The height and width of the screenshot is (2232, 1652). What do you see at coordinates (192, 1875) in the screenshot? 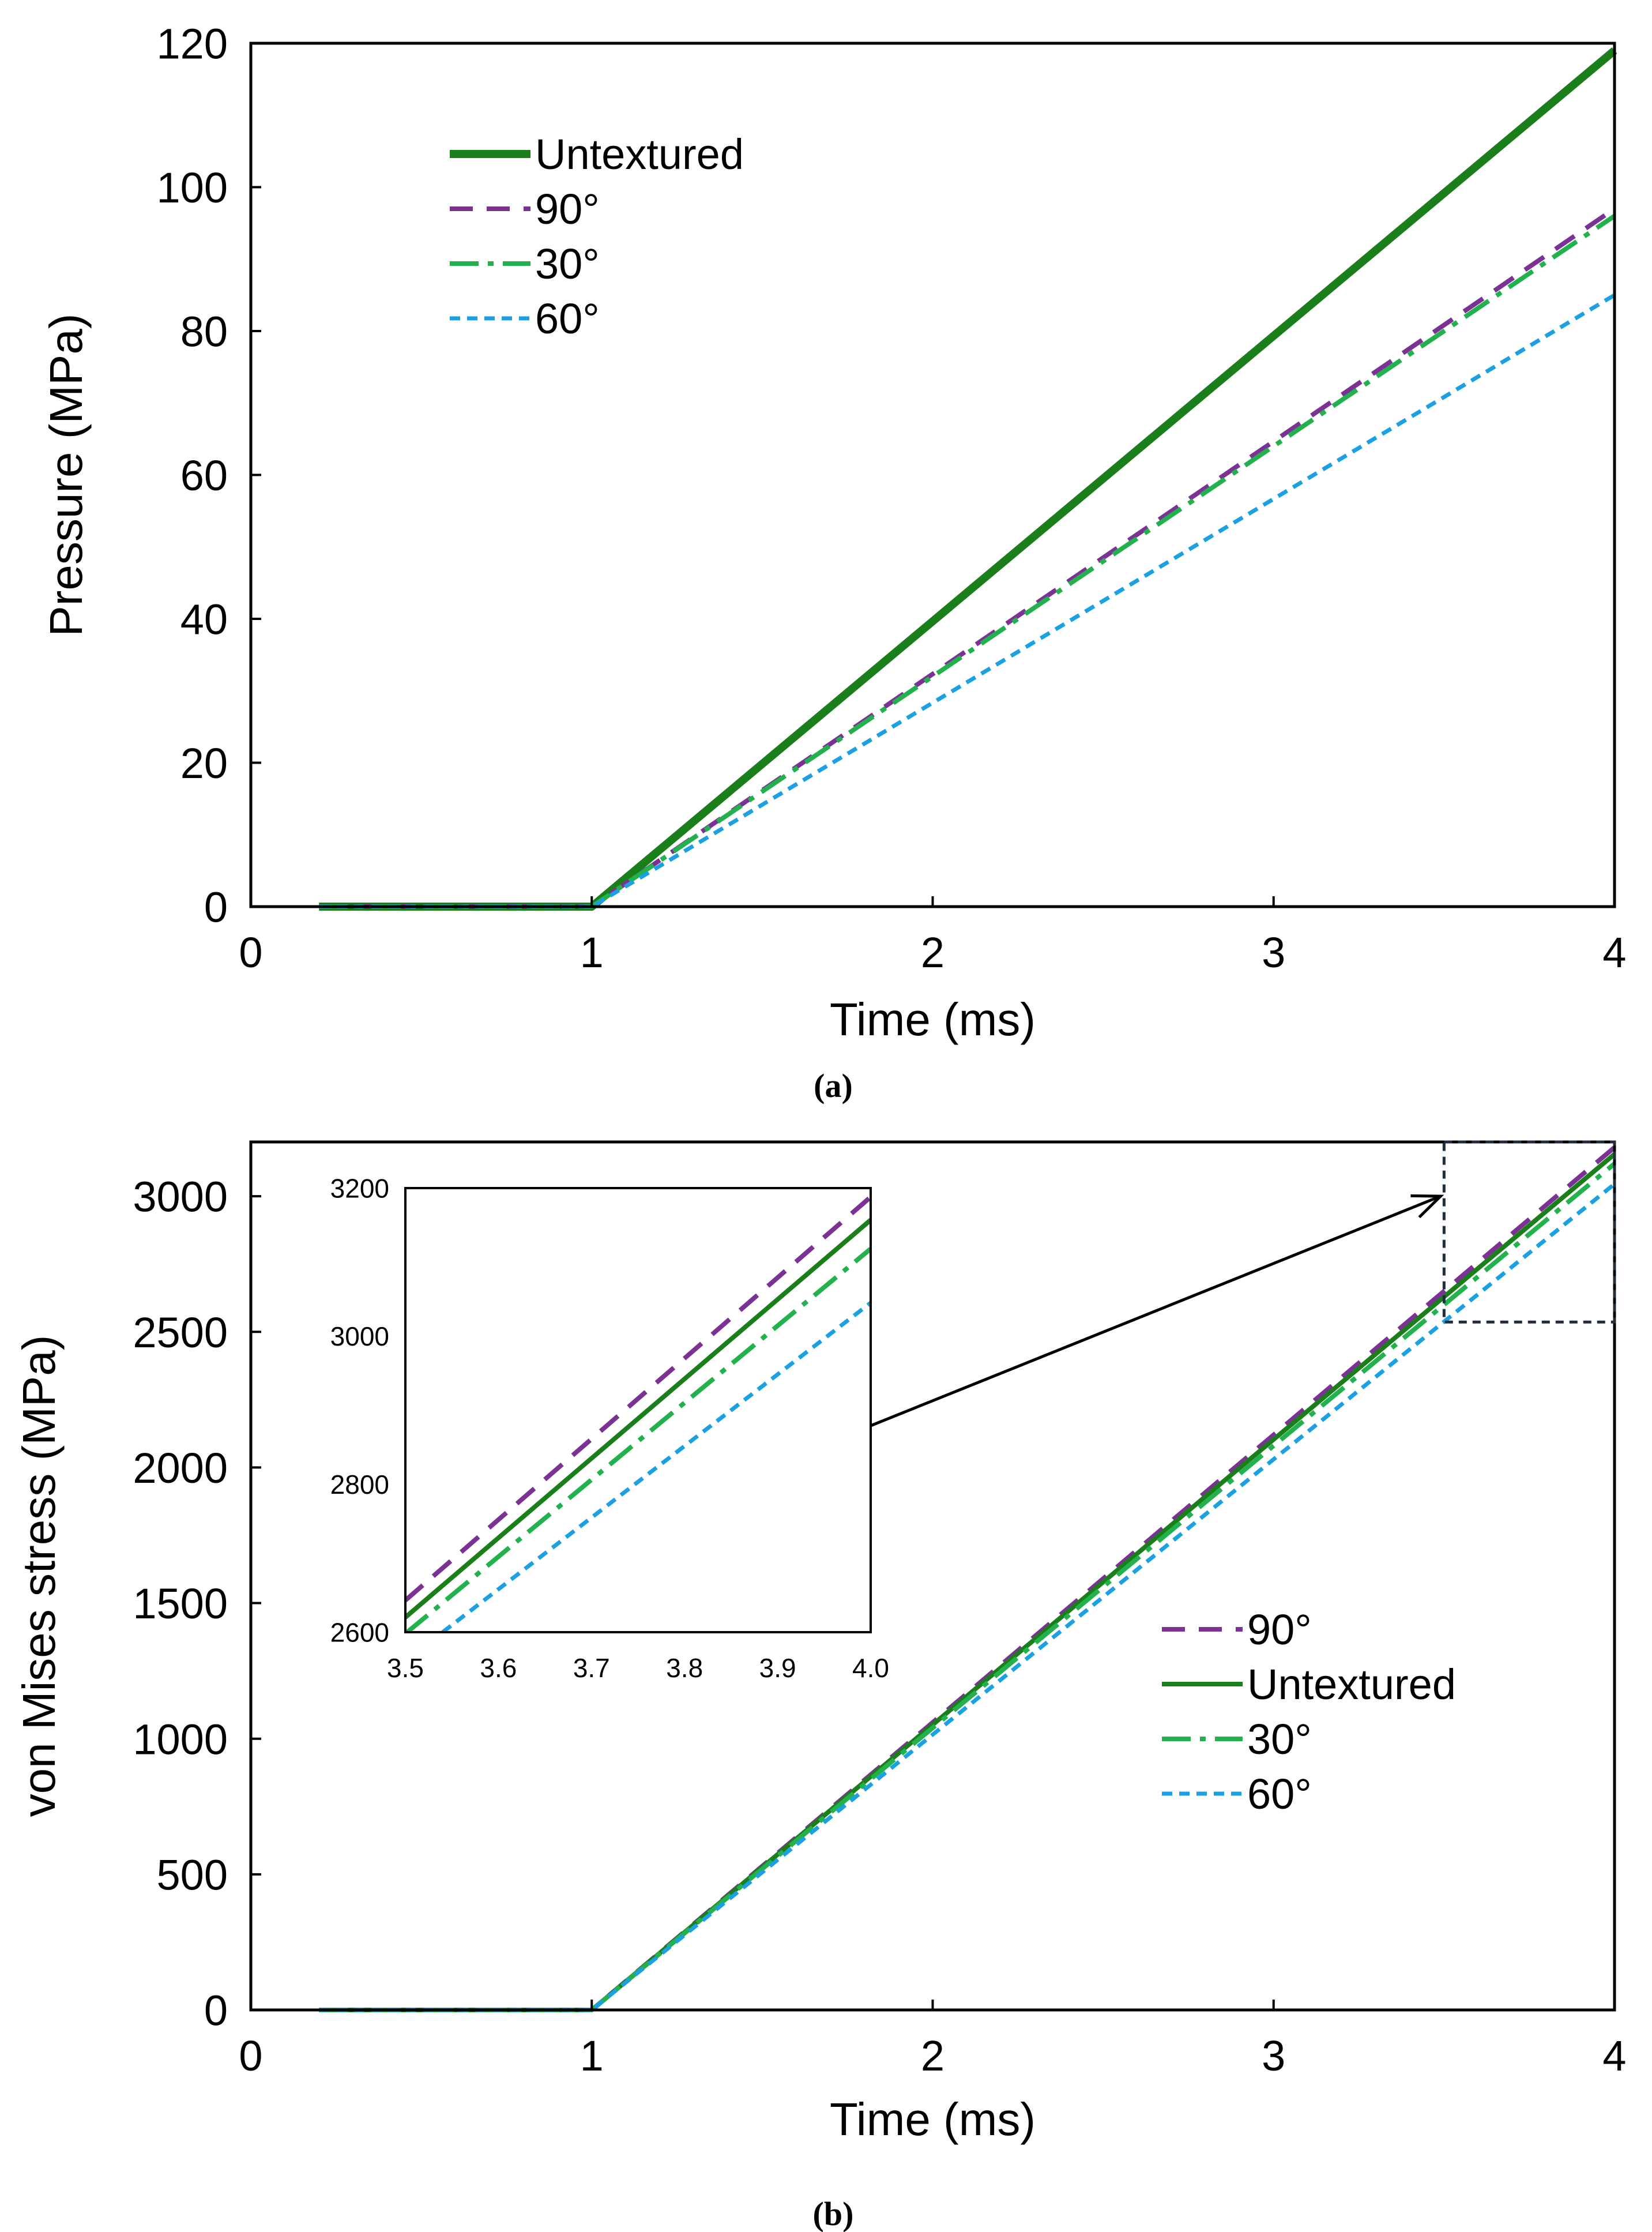
I see `b-y-tick-label: 500` at bounding box center [192, 1875].